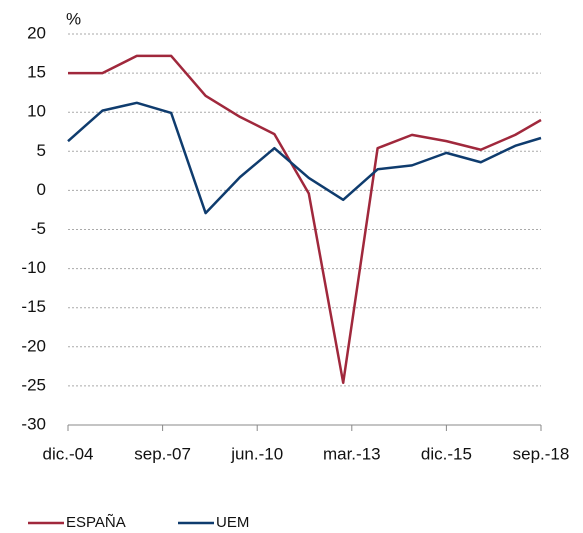  Describe the element at coordinates (33, 345) in the screenshot. I see `y-tick-label: -20` at that location.